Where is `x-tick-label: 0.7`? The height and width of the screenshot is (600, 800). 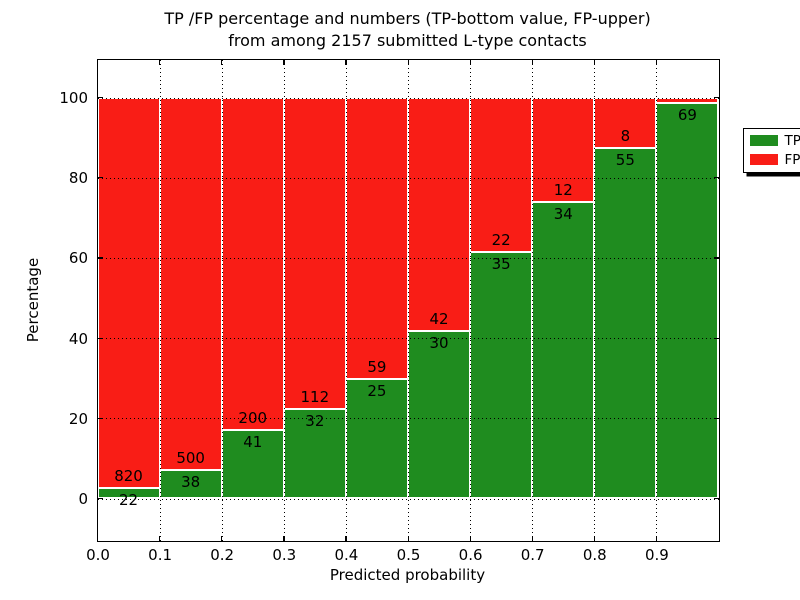
x-tick-label: 0.7 is located at coordinates (532, 555).